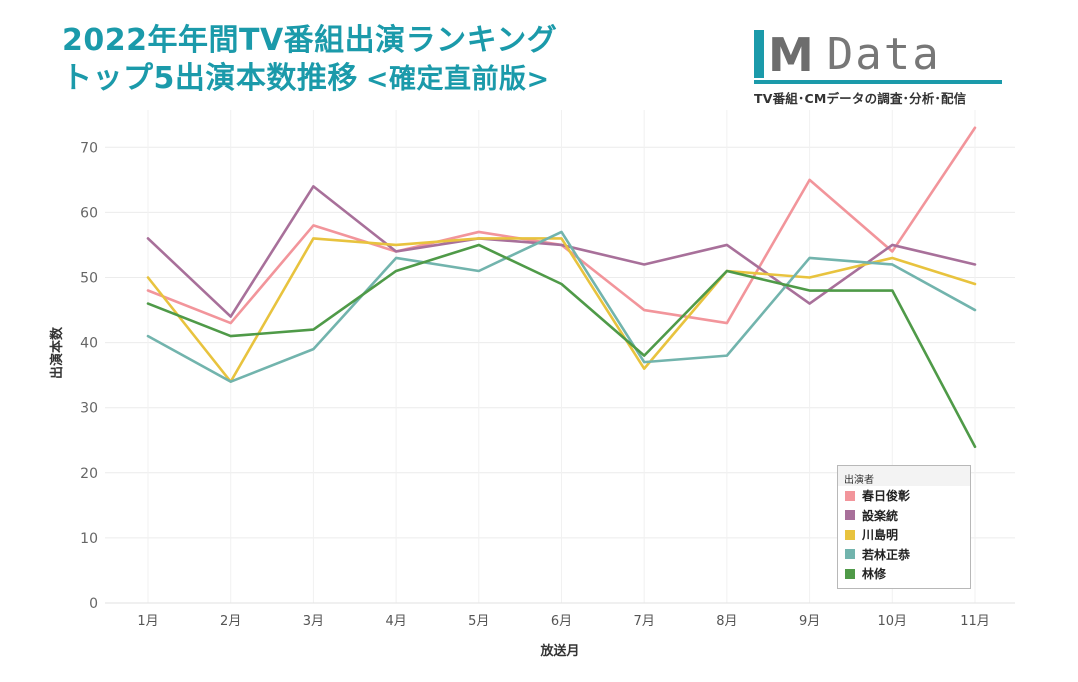 Image resolution: width=1078 pixels, height=682 pixels. What do you see at coordinates (89, 279) in the screenshot?
I see `y-tick-label: 50` at bounding box center [89, 279].